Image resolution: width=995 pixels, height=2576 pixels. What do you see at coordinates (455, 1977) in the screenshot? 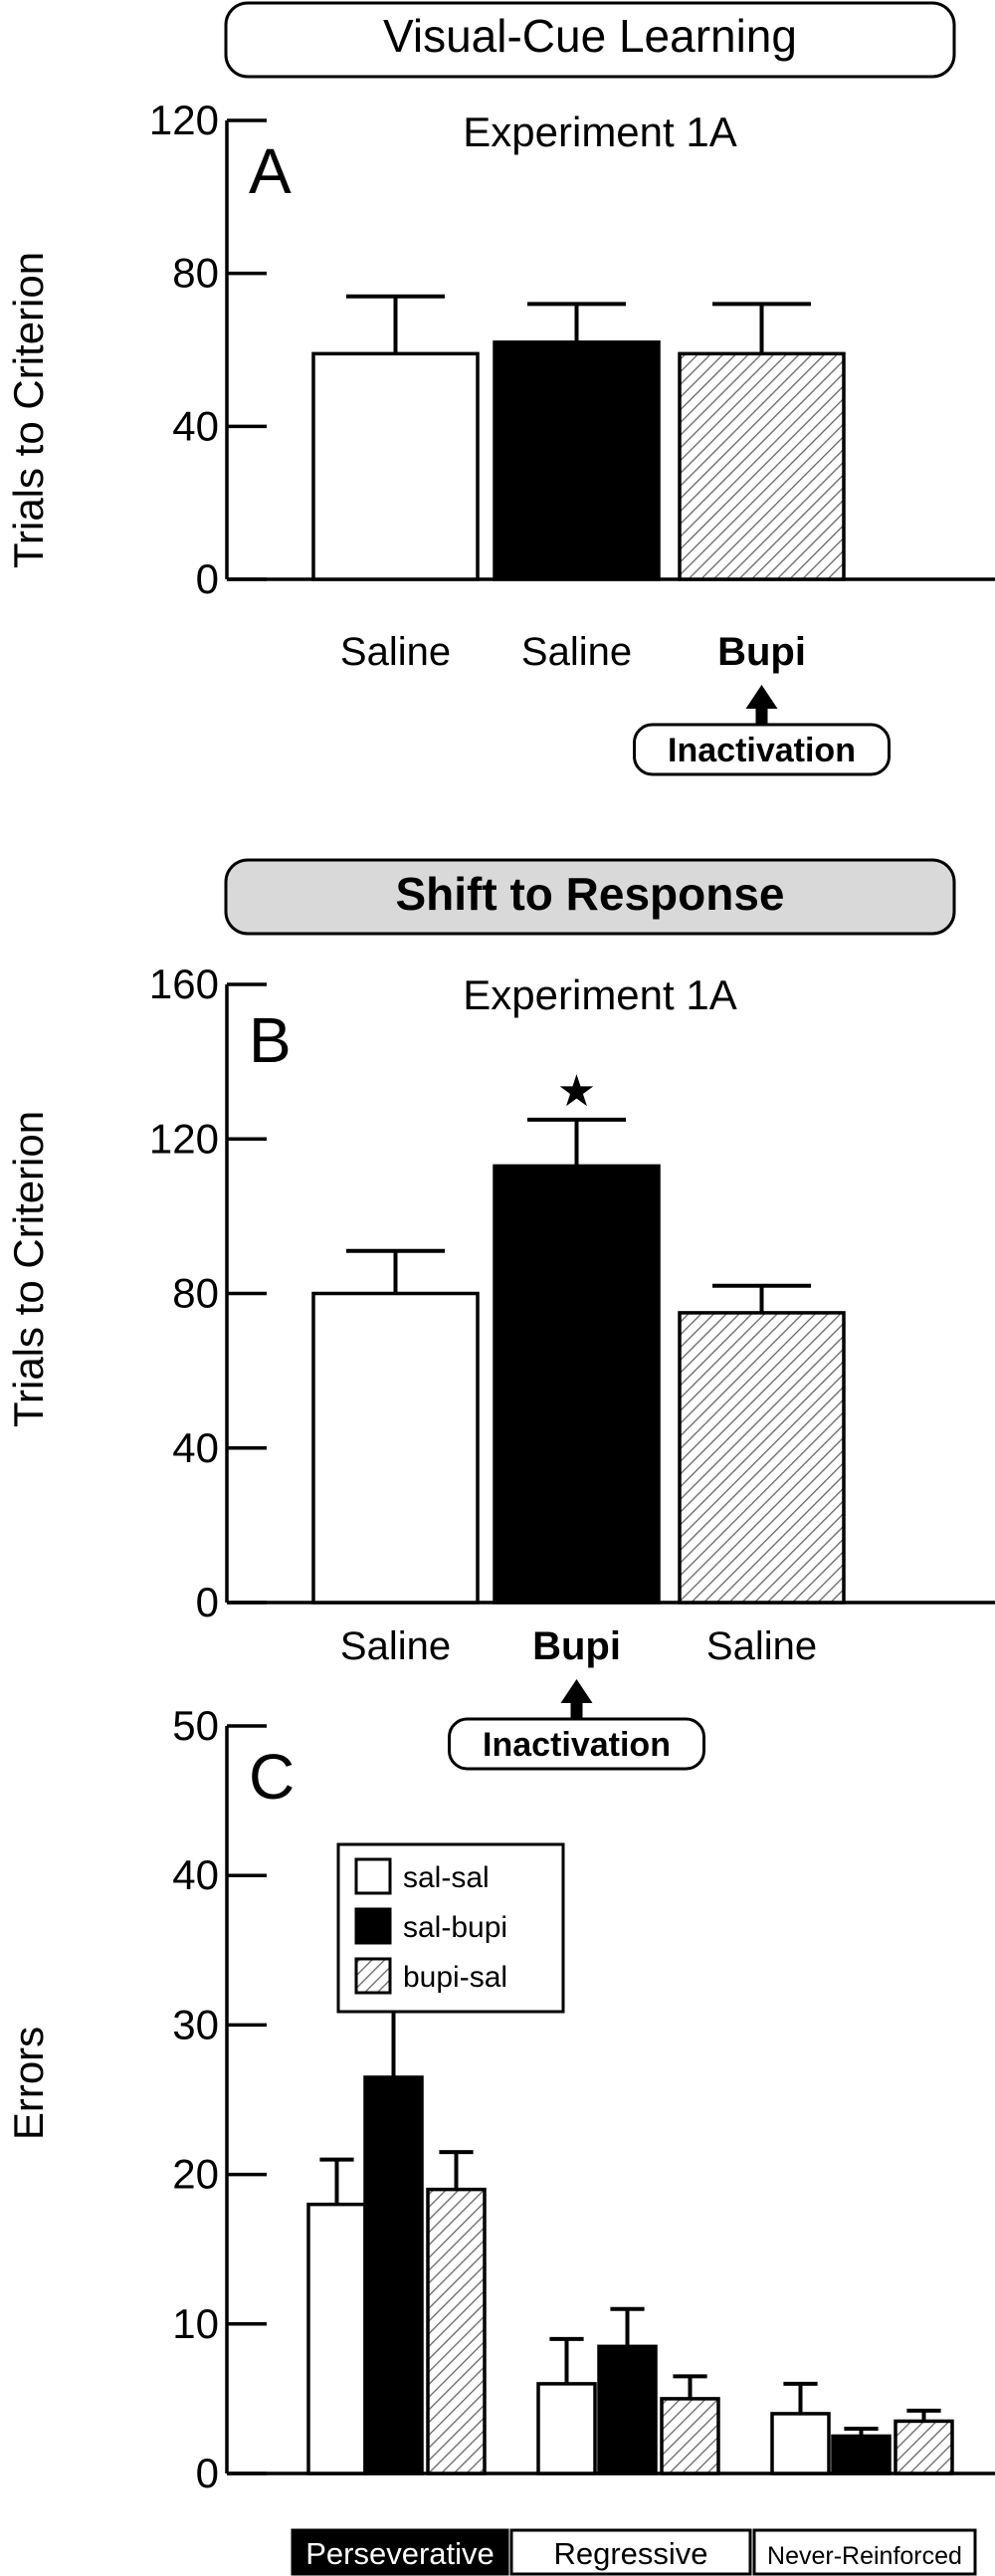
I see `legend-label: bupi-sal` at bounding box center [455, 1977].